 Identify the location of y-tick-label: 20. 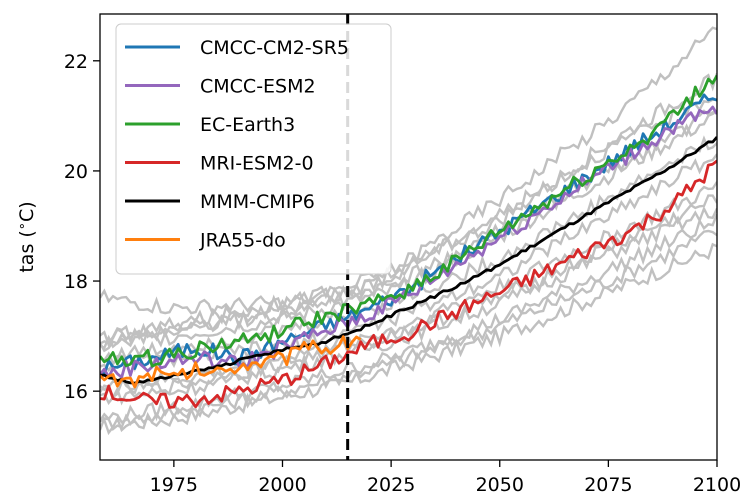
(76, 172).